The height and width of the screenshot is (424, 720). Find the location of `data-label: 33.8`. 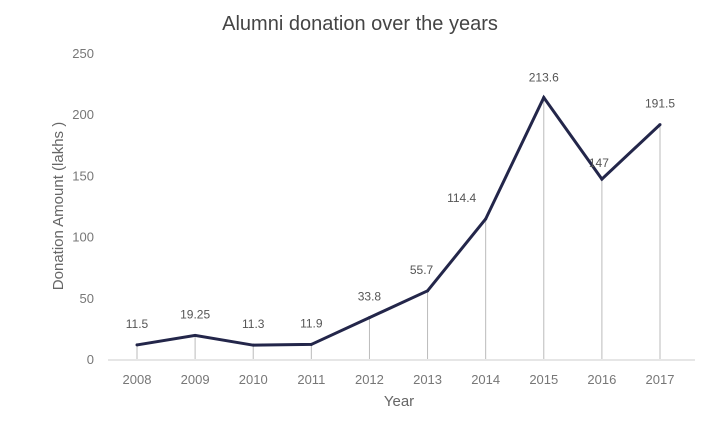

data-label: 33.8 is located at coordinates (370, 297).